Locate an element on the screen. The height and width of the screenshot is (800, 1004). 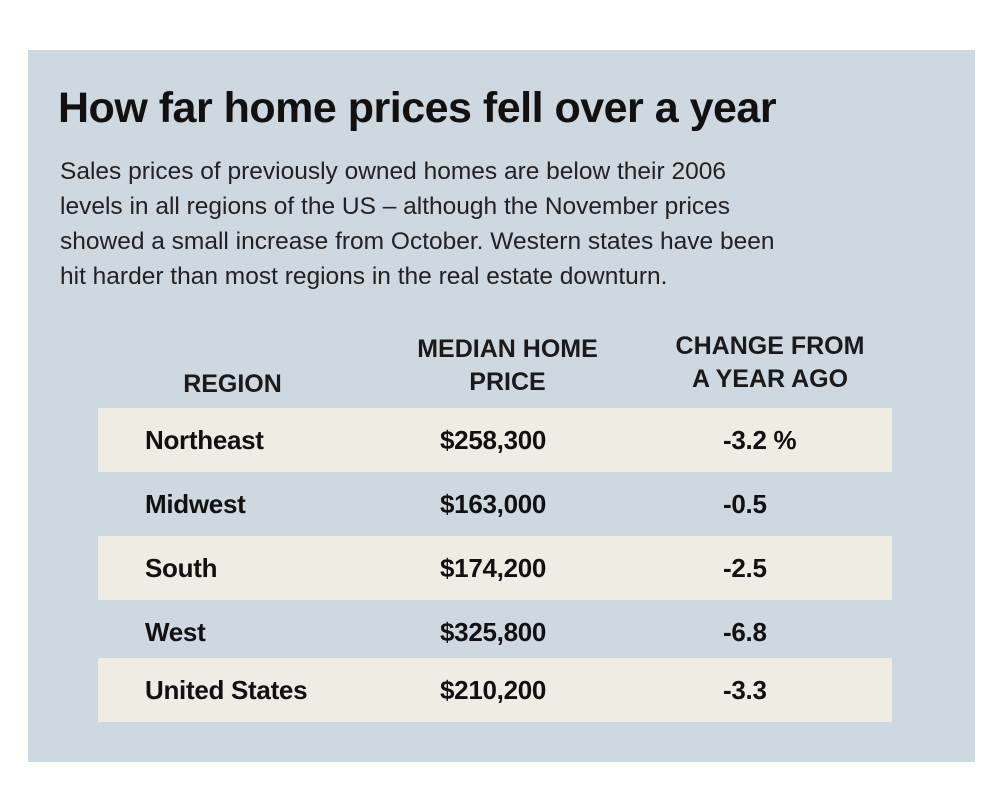
price-cell: $174,200 is located at coordinates (493, 568).